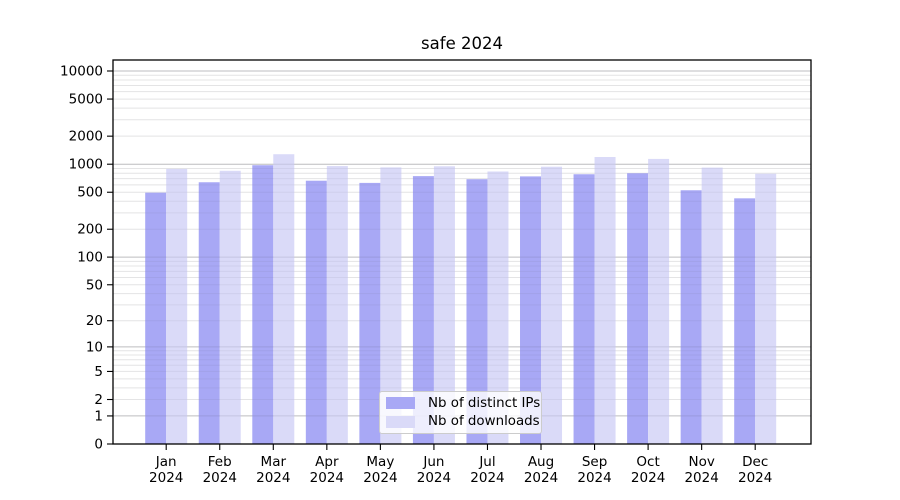 Image resolution: width=900 pixels, height=500 pixels. What do you see at coordinates (484, 403) in the screenshot?
I see `legend-label-distinct-ips: Nb of distinct IPs` at bounding box center [484, 403].